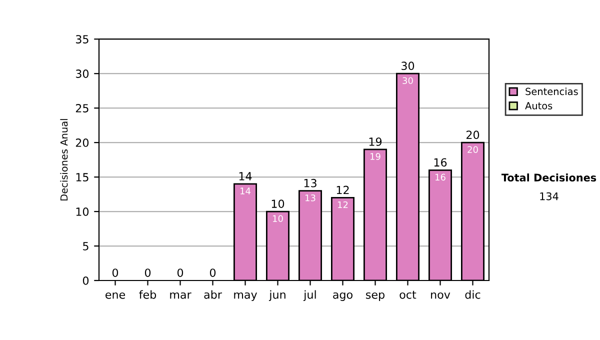 The height and width of the screenshot is (340, 600). I want to click on x-tick-label: abr, so click(213, 294).